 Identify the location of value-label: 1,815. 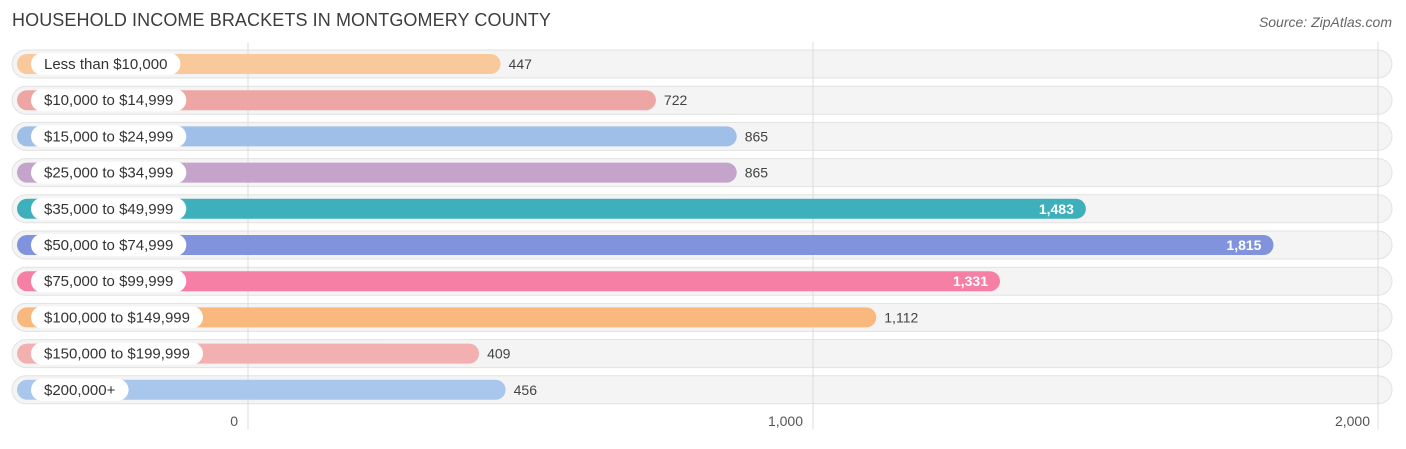
(1243, 245).